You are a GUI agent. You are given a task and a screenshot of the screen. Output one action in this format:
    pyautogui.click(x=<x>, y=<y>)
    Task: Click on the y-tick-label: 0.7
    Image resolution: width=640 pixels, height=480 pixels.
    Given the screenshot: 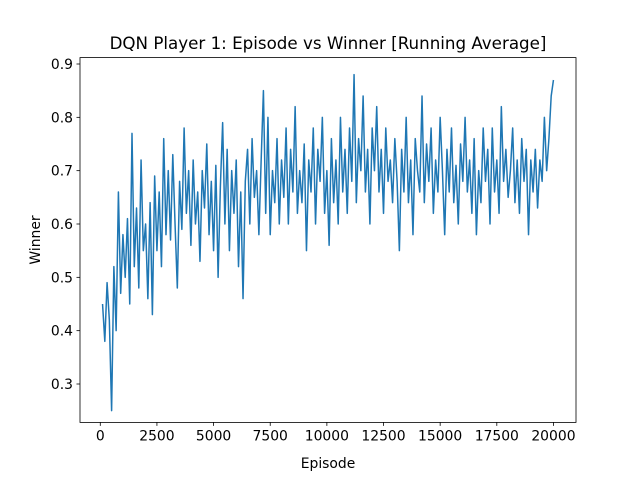 What is the action you would take?
    pyautogui.click(x=62, y=172)
    